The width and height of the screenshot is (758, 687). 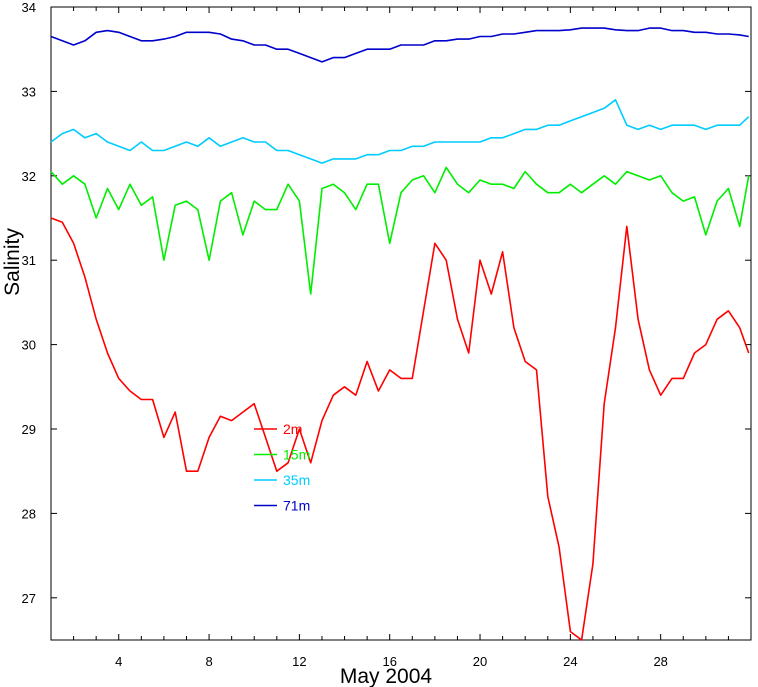 I want to click on x-tick-label: 20, so click(x=480, y=661).